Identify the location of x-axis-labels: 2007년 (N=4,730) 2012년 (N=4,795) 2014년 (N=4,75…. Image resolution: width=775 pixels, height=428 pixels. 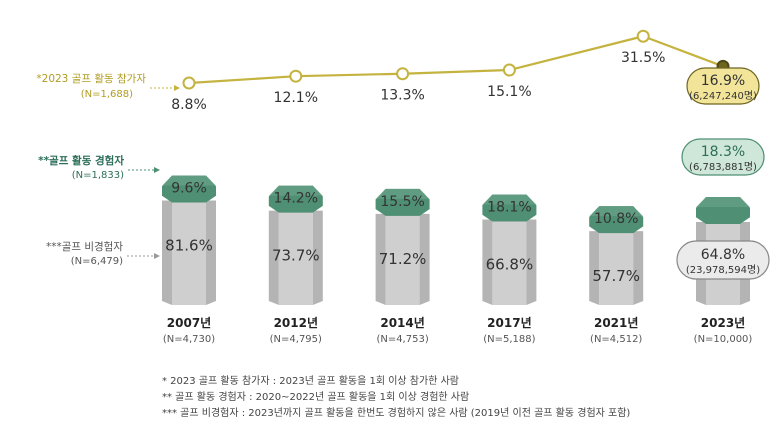
(458, 330).